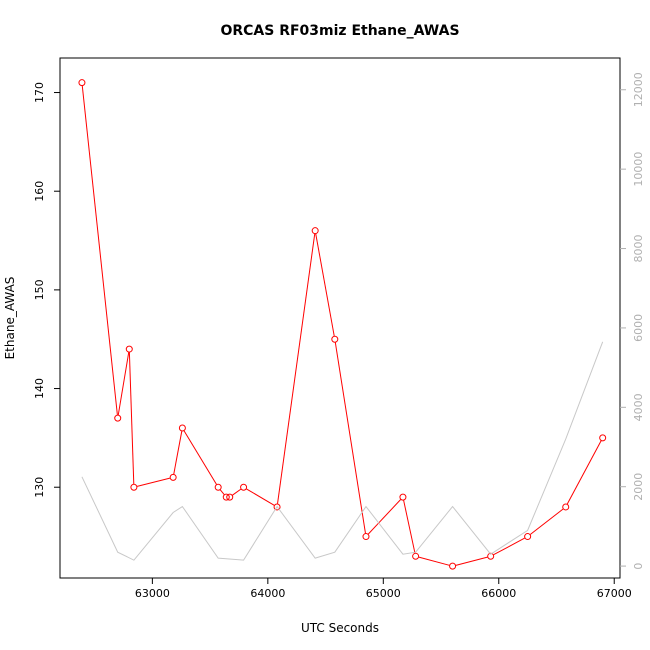  What do you see at coordinates (638, 566) in the screenshot?
I see `y2-tick-label: 0` at bounding box center [638, 566].